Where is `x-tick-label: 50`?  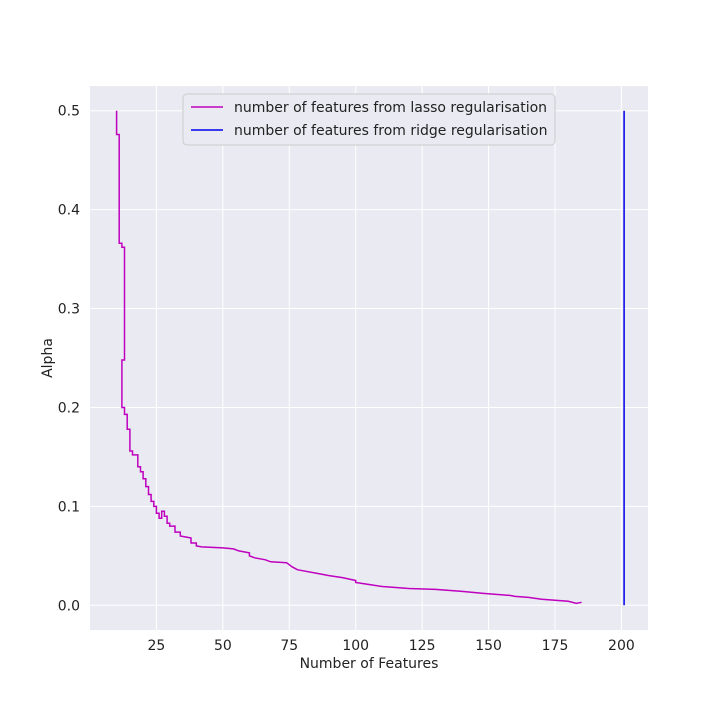
x-tick-label: 50 is located at coordinates (223, 646).